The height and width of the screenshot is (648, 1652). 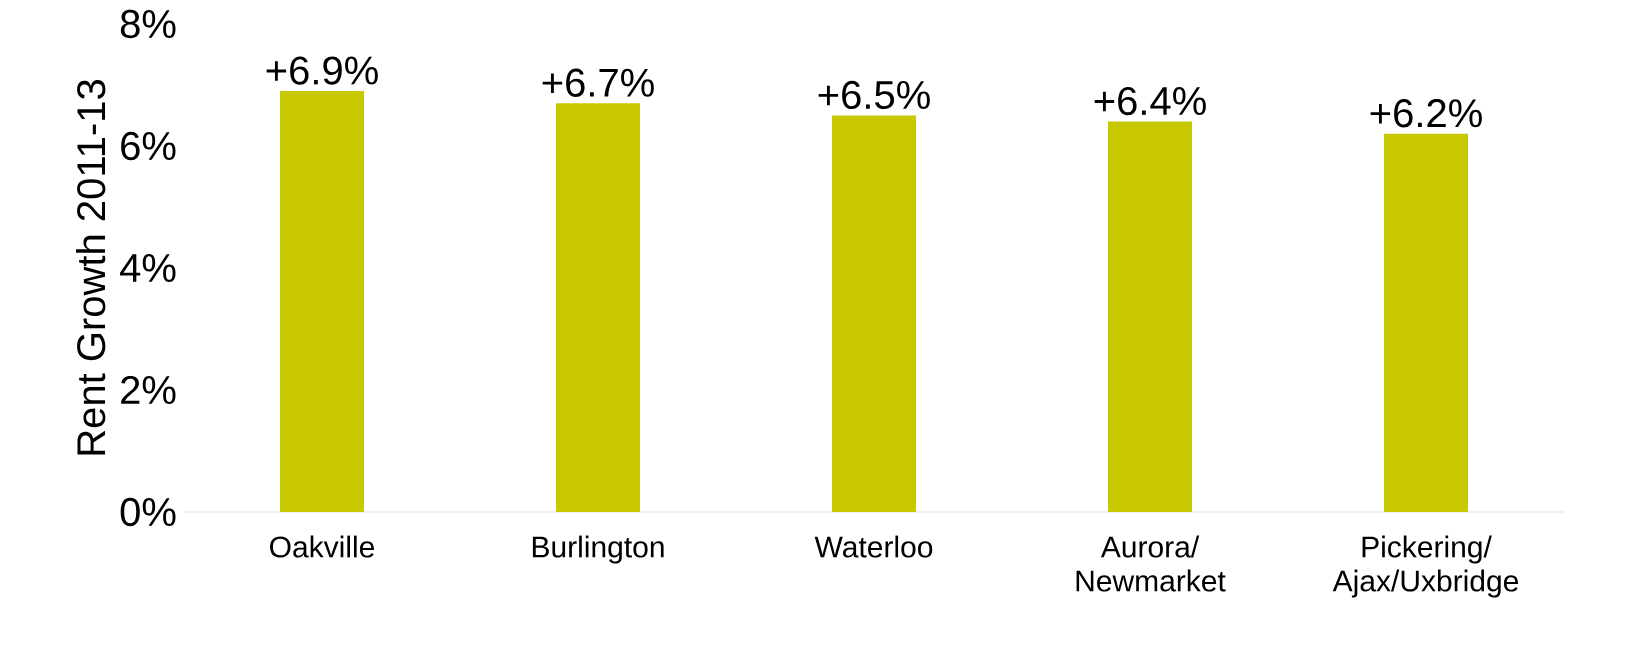 What do you see at coordinates (322, 70) in the screenshot?
I see `data-label: +6.9%` at bounding box center [322, 70].